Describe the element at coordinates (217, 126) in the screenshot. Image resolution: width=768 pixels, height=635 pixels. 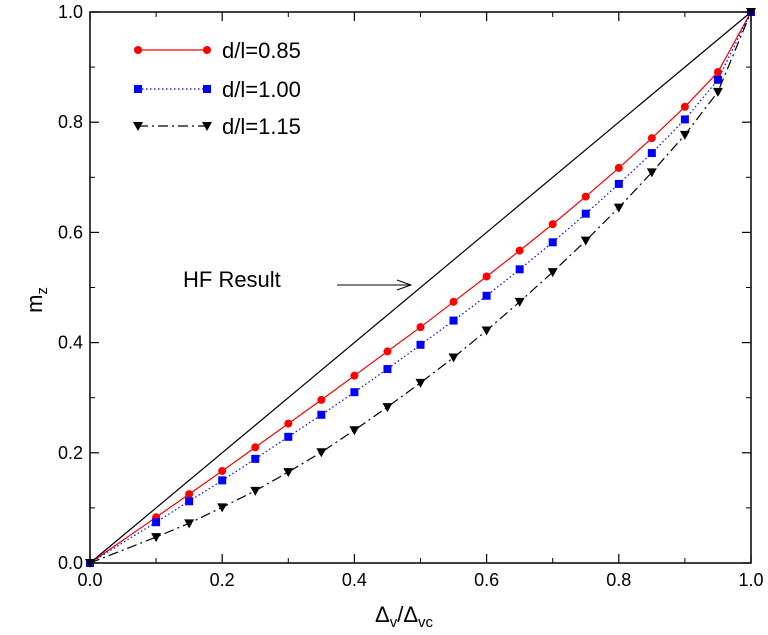
I see `legend-entry-2: d/l=1.15` at that location.